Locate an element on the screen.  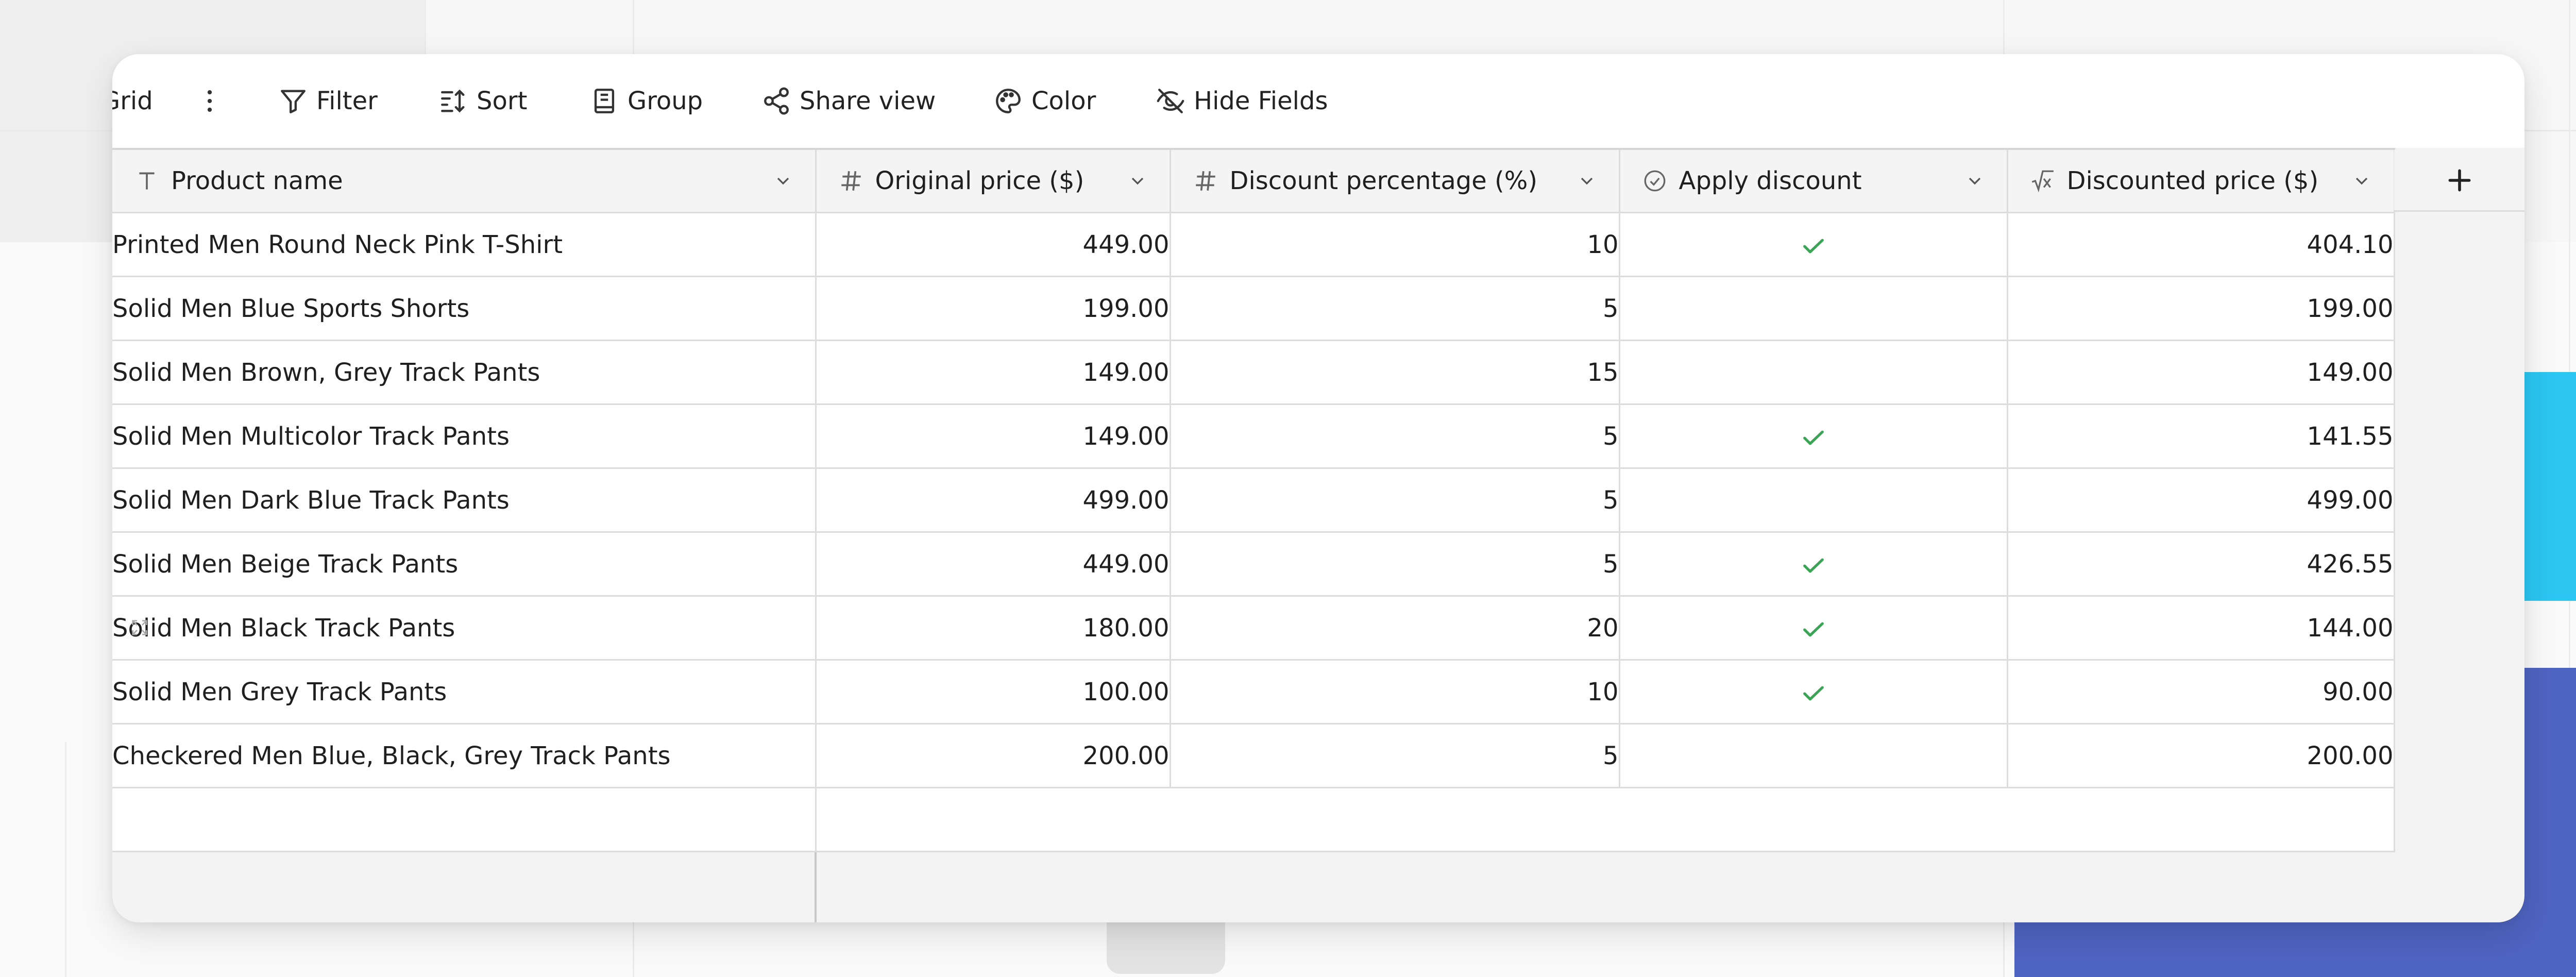
more-vertical-icon is located at coordinates (209, 101).